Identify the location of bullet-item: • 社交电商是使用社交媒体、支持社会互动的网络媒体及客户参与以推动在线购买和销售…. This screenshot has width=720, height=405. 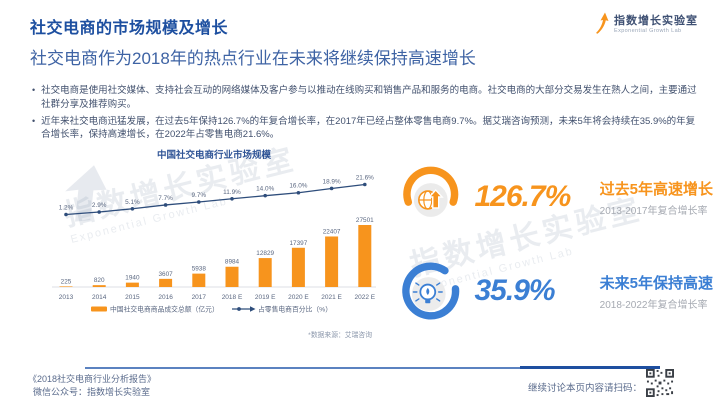
(365, 98).